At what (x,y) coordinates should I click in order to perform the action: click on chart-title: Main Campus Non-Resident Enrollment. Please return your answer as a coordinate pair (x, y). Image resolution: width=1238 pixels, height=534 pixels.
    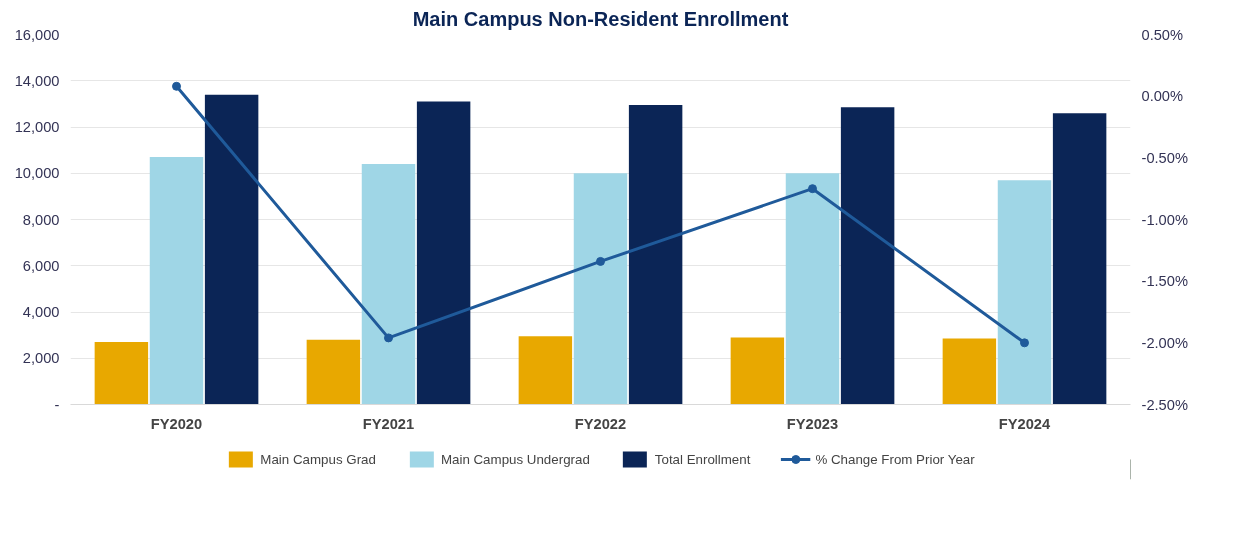
    Looking at the image, I should click on (600, 18).